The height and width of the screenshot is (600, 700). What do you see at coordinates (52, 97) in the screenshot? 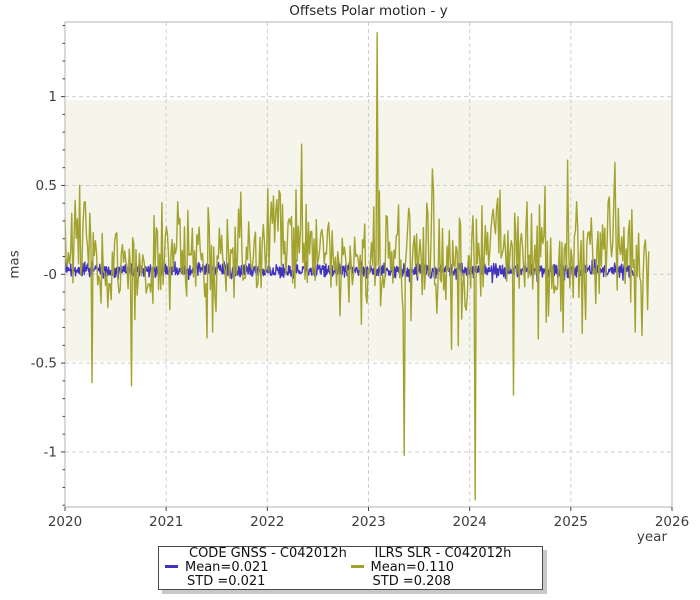
I see `y-tick-label: 1` at bounding box center [52, 97].